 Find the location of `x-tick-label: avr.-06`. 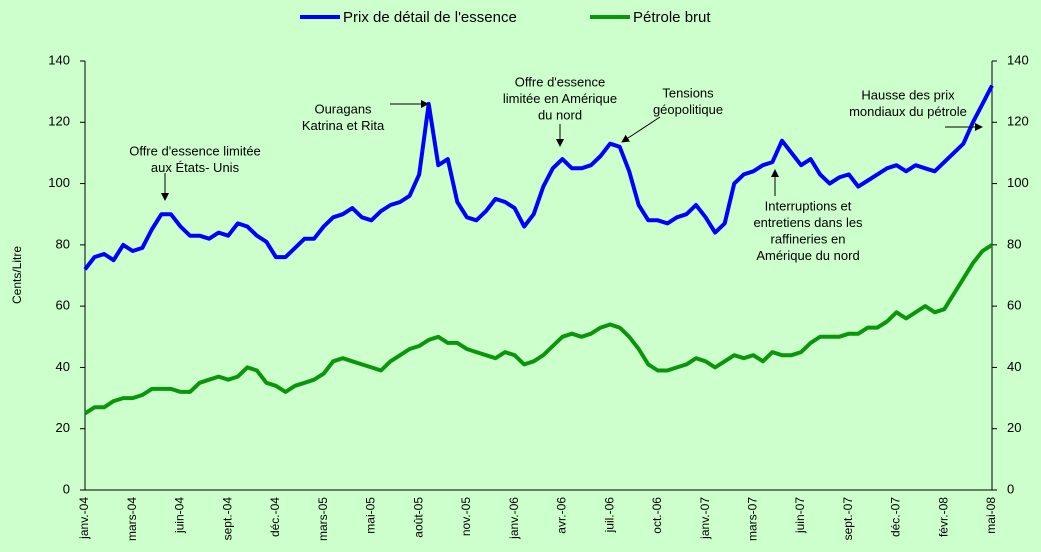

x-tick-label: avr.-06 is located at coordinates (562, 515).